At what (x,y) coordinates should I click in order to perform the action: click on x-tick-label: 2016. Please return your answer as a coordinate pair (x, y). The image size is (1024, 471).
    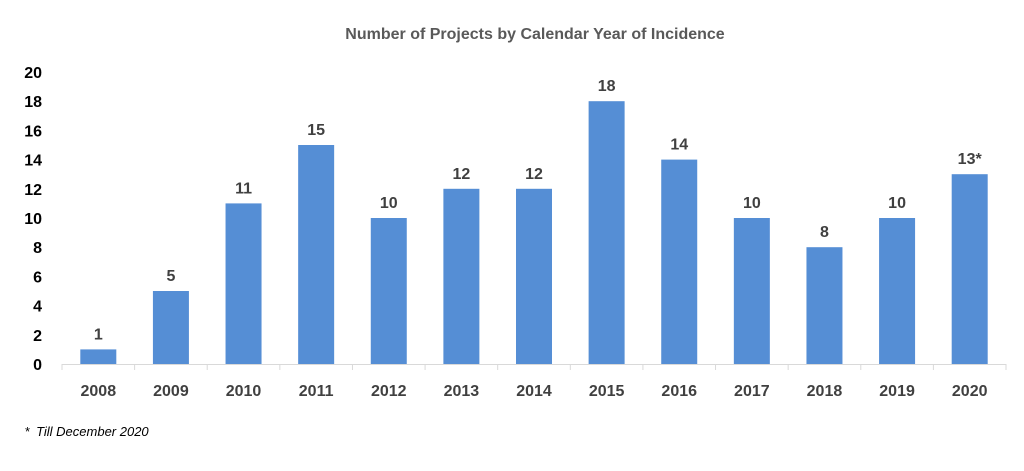
    Looking at the image, I should click on (679, 391).